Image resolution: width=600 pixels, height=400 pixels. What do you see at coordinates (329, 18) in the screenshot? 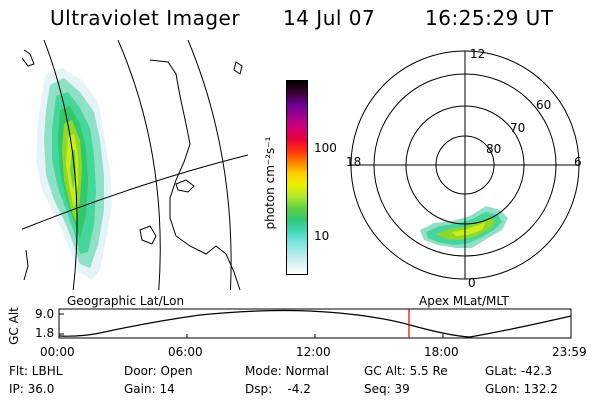
I see `image-date: 14 Jul 07` at bounding box center [329, 18].